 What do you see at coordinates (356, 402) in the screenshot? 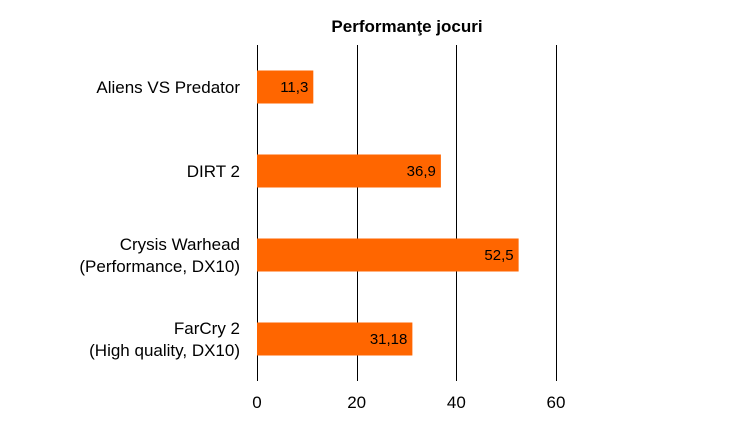
I see `x-tick-label: 20` at bounding box center [356, 402].